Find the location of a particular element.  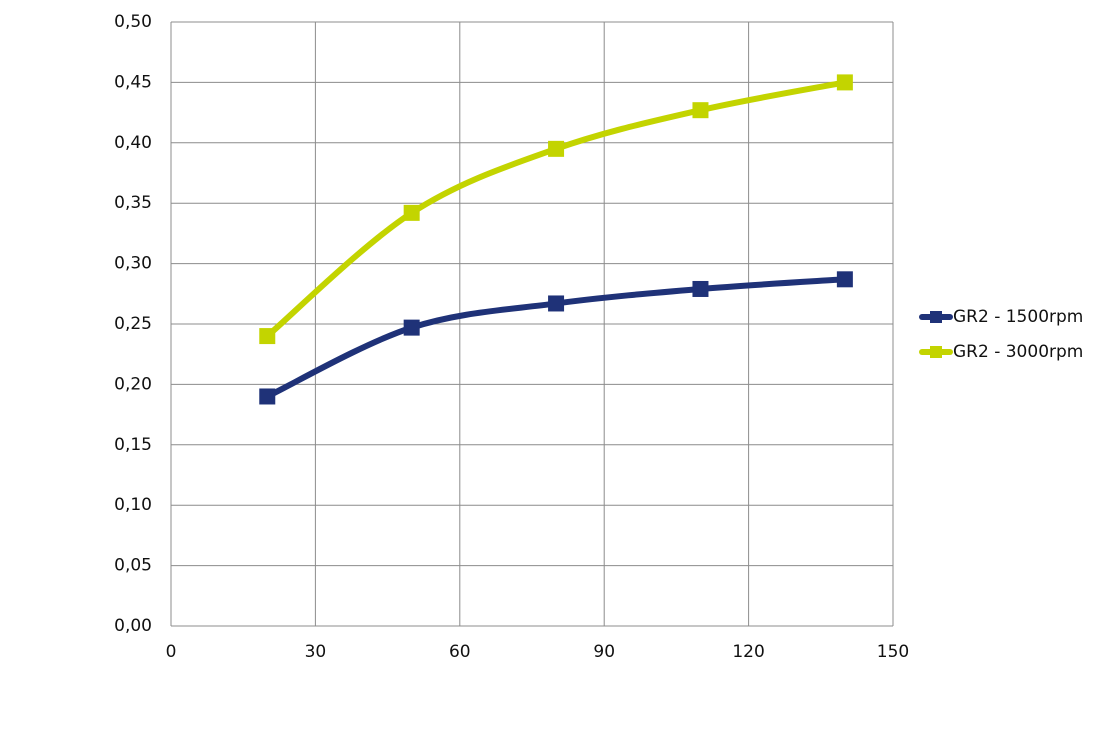

y-tick-label: 0,40 is located at coordinates (133, 143).